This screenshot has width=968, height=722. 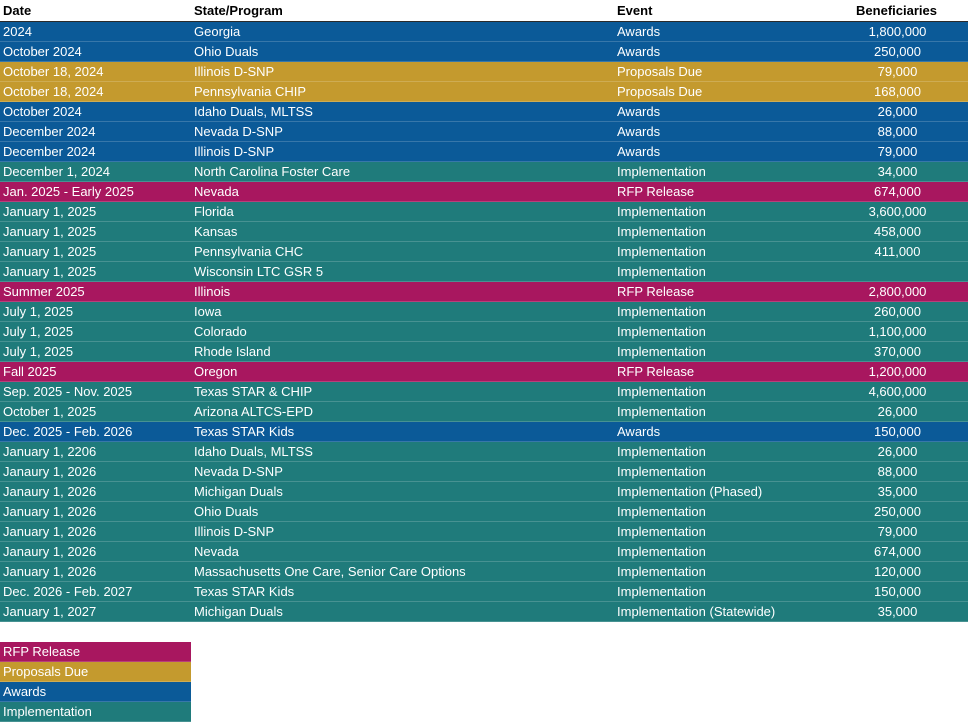 What do you see at coordinates (232, 351) in the screenshot?
I see `row-state-program: Rhode Island` at bounding box center [232, 351].